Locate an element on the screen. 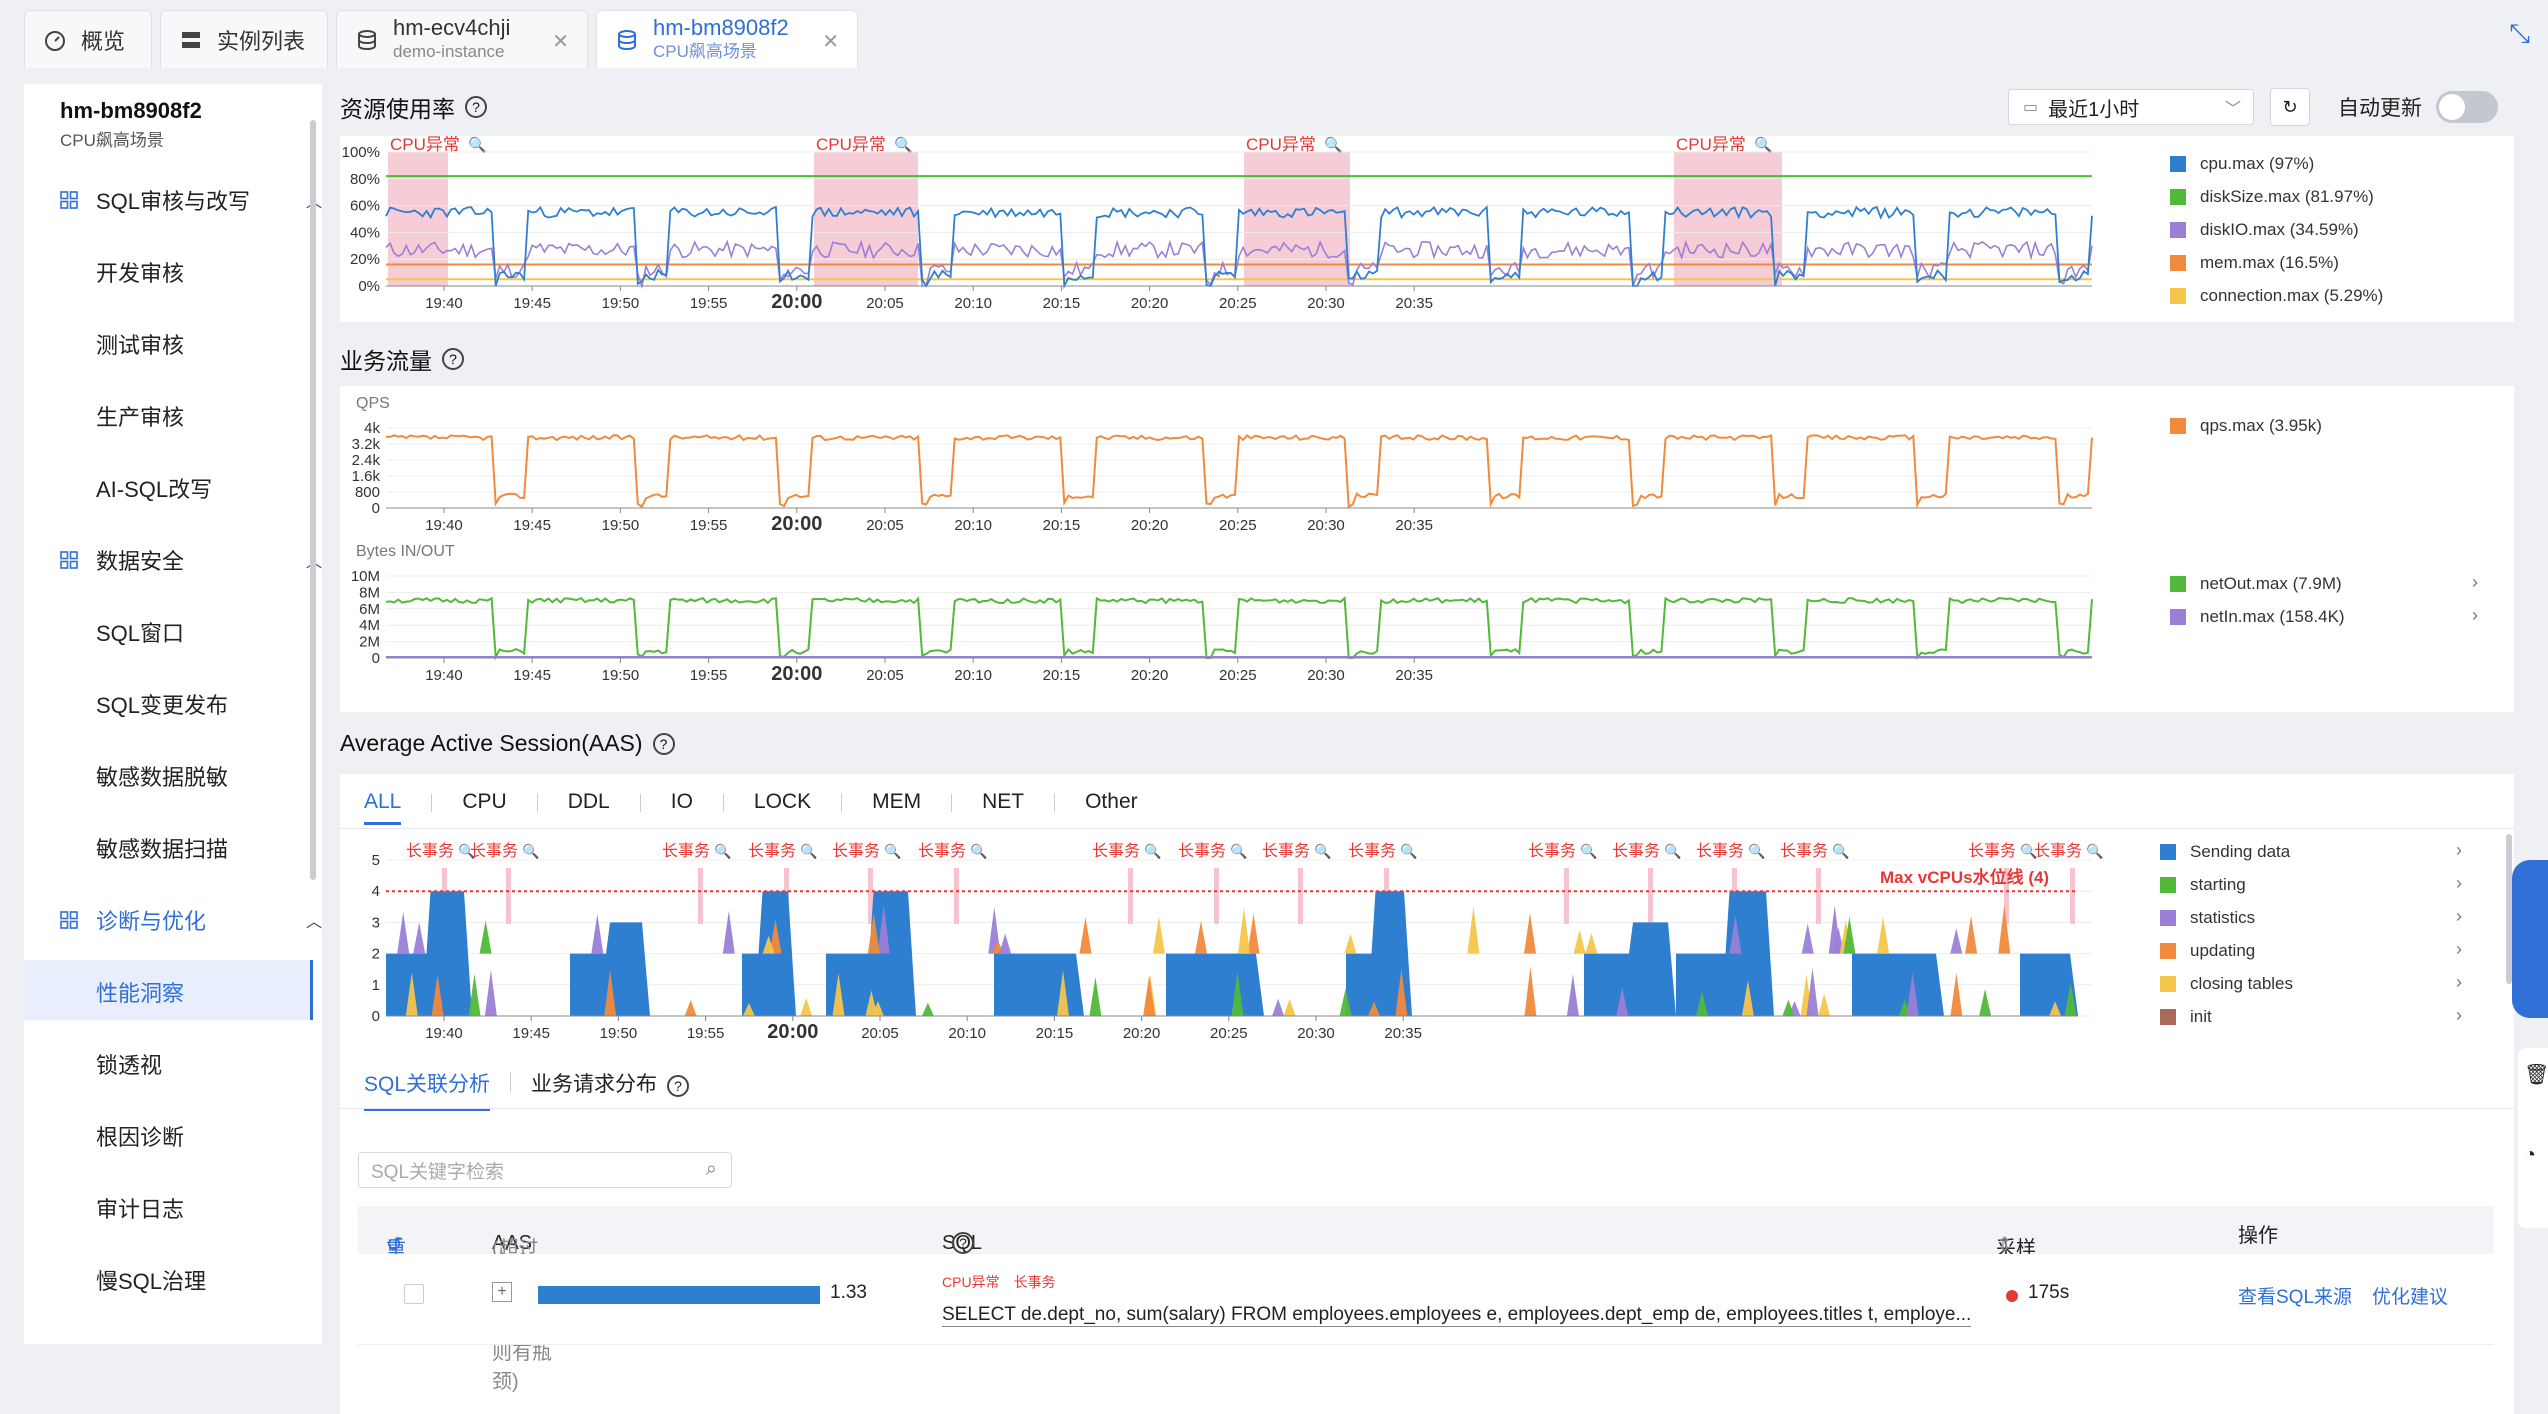 Image resolution: width=2548 pixels, height=1414 pixels. sidebar-scrollbar is located at coordinates (313, 500).